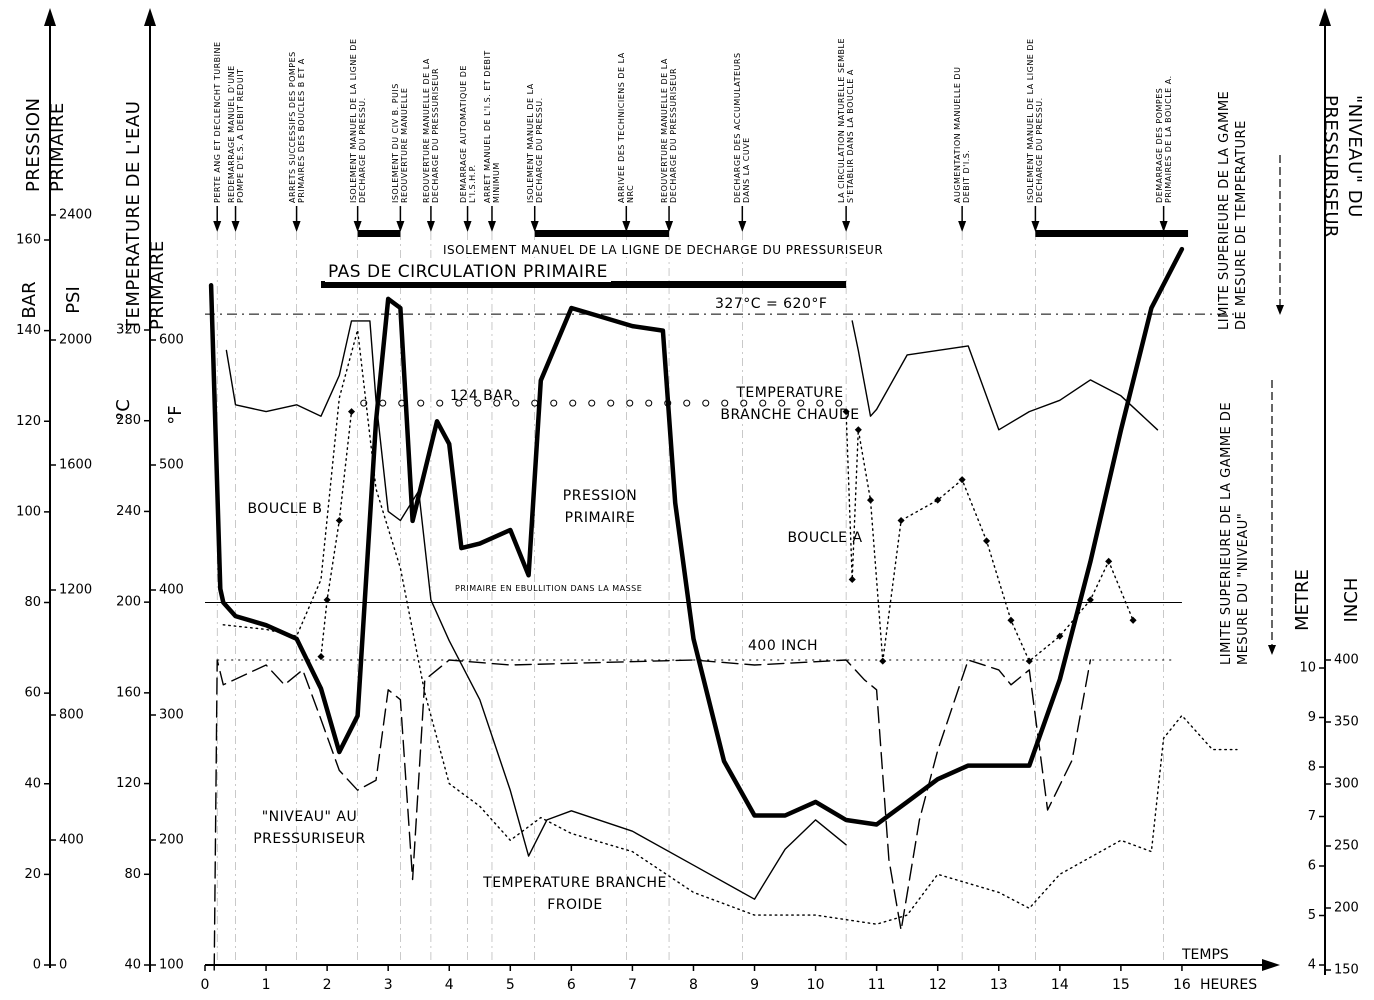 This screenshot has width=1374, height=1000. Describe the element at coordinates (1121, 985) in the screenshot. I see `x-tick-label: 15` at that location.